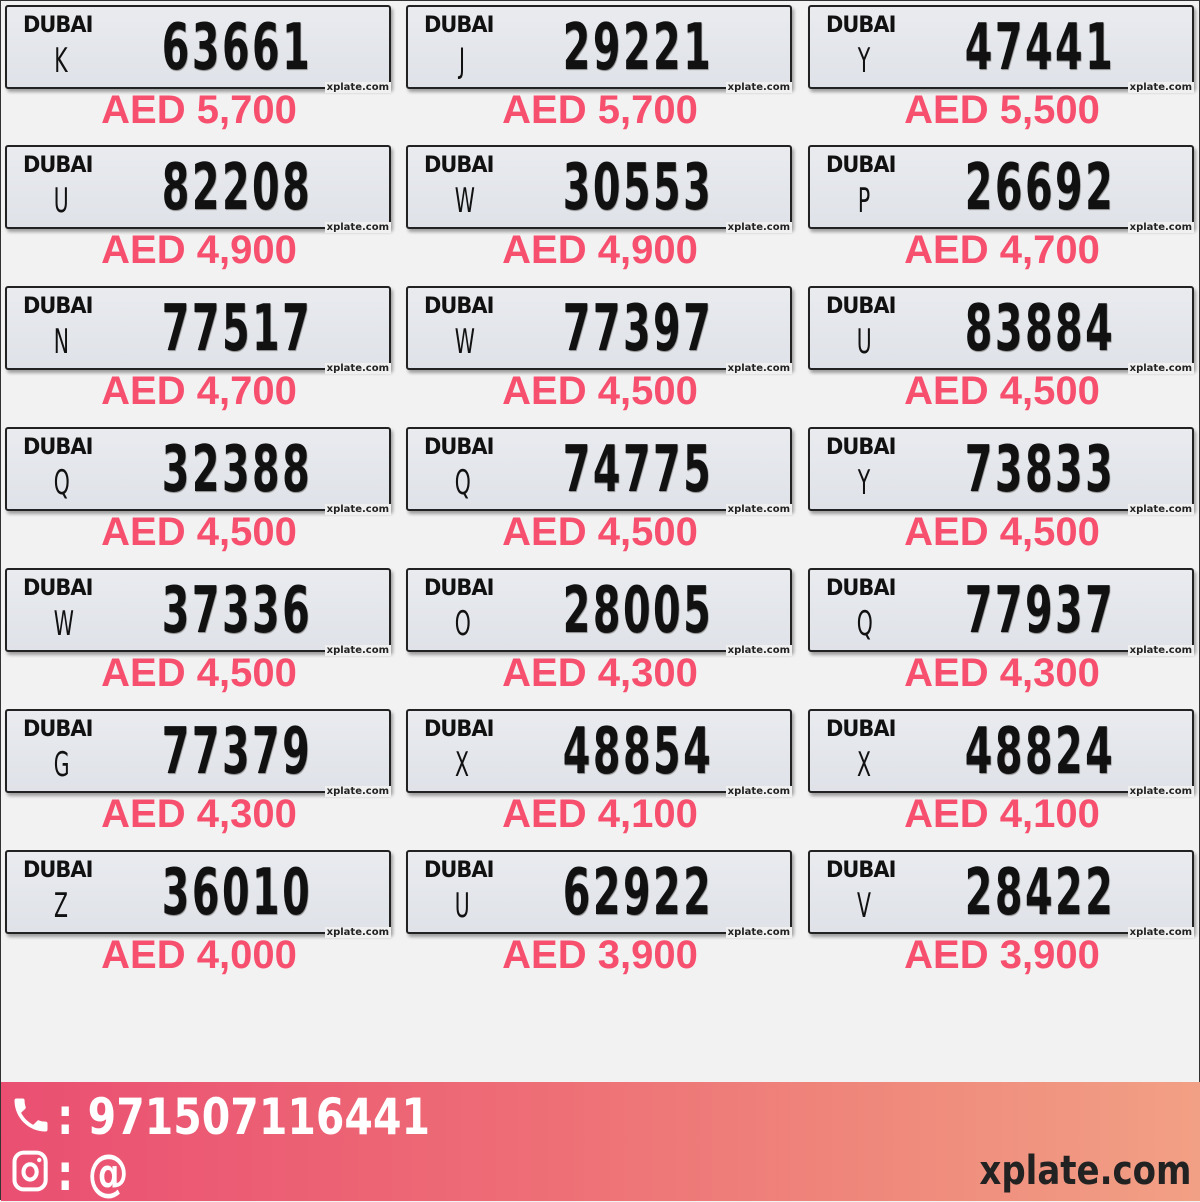 This screenshot has width=1200, height=1202. What do you see at coordinates (244, 1117) in the screenshot?
I see `phone-number: : 971507116441` at bounding box center [244, 1117].